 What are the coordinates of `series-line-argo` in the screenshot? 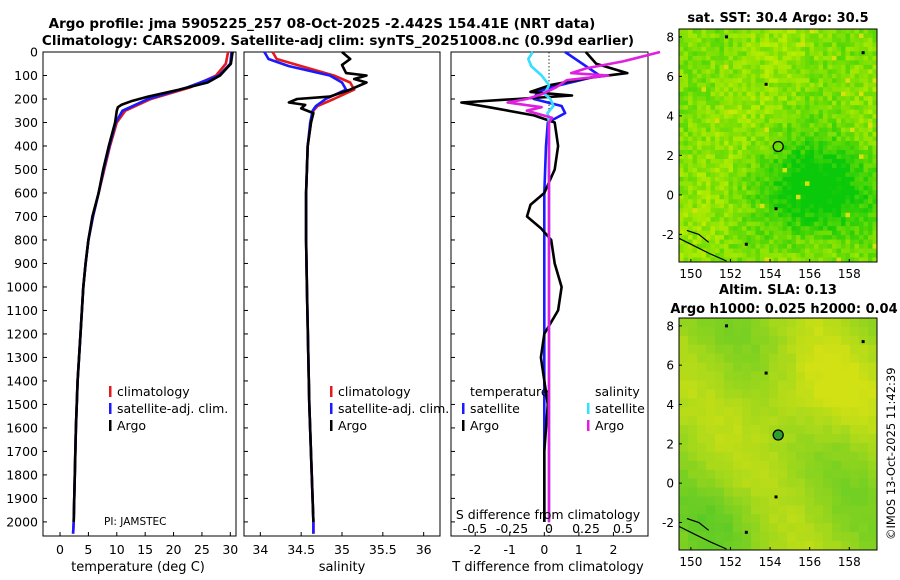 It's located at (153, 286).